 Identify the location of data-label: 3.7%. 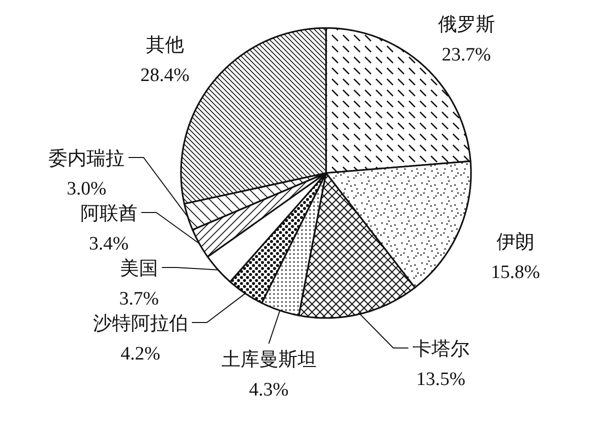
(139, 299).